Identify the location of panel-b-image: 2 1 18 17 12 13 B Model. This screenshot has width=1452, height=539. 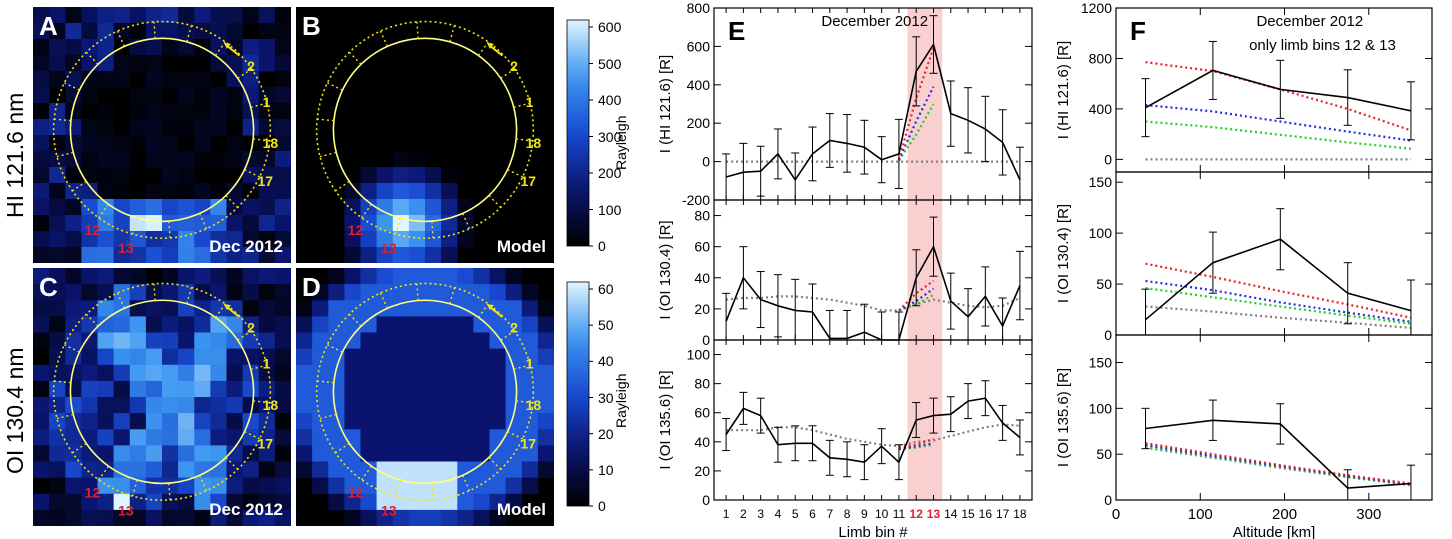
(425, 135).